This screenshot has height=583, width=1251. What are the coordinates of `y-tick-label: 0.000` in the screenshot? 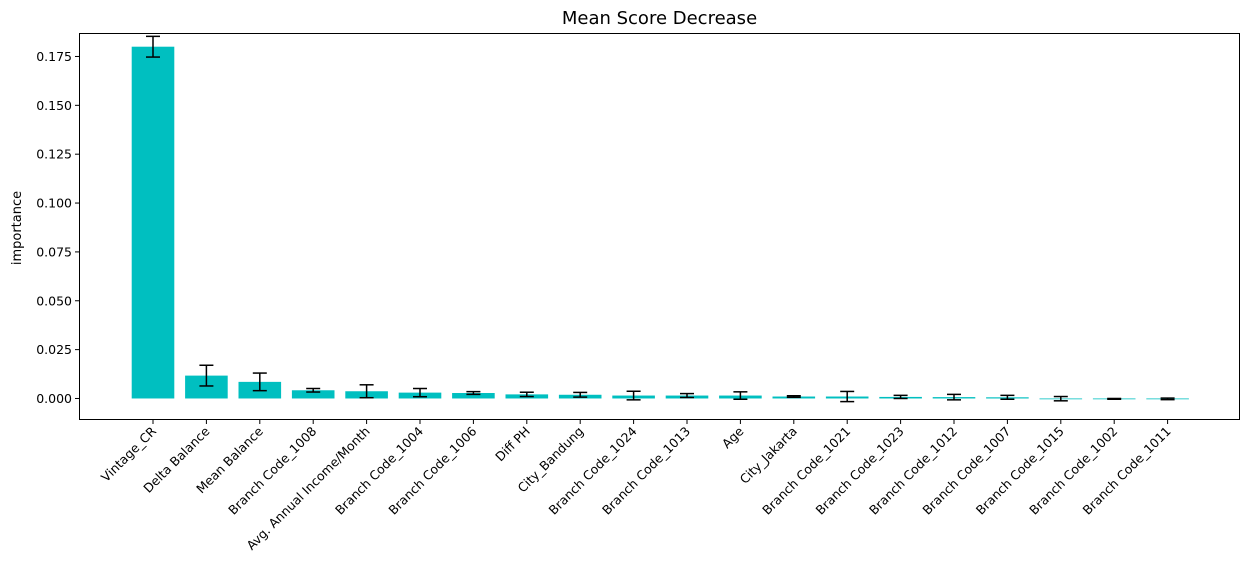 It's located at (54, 398).